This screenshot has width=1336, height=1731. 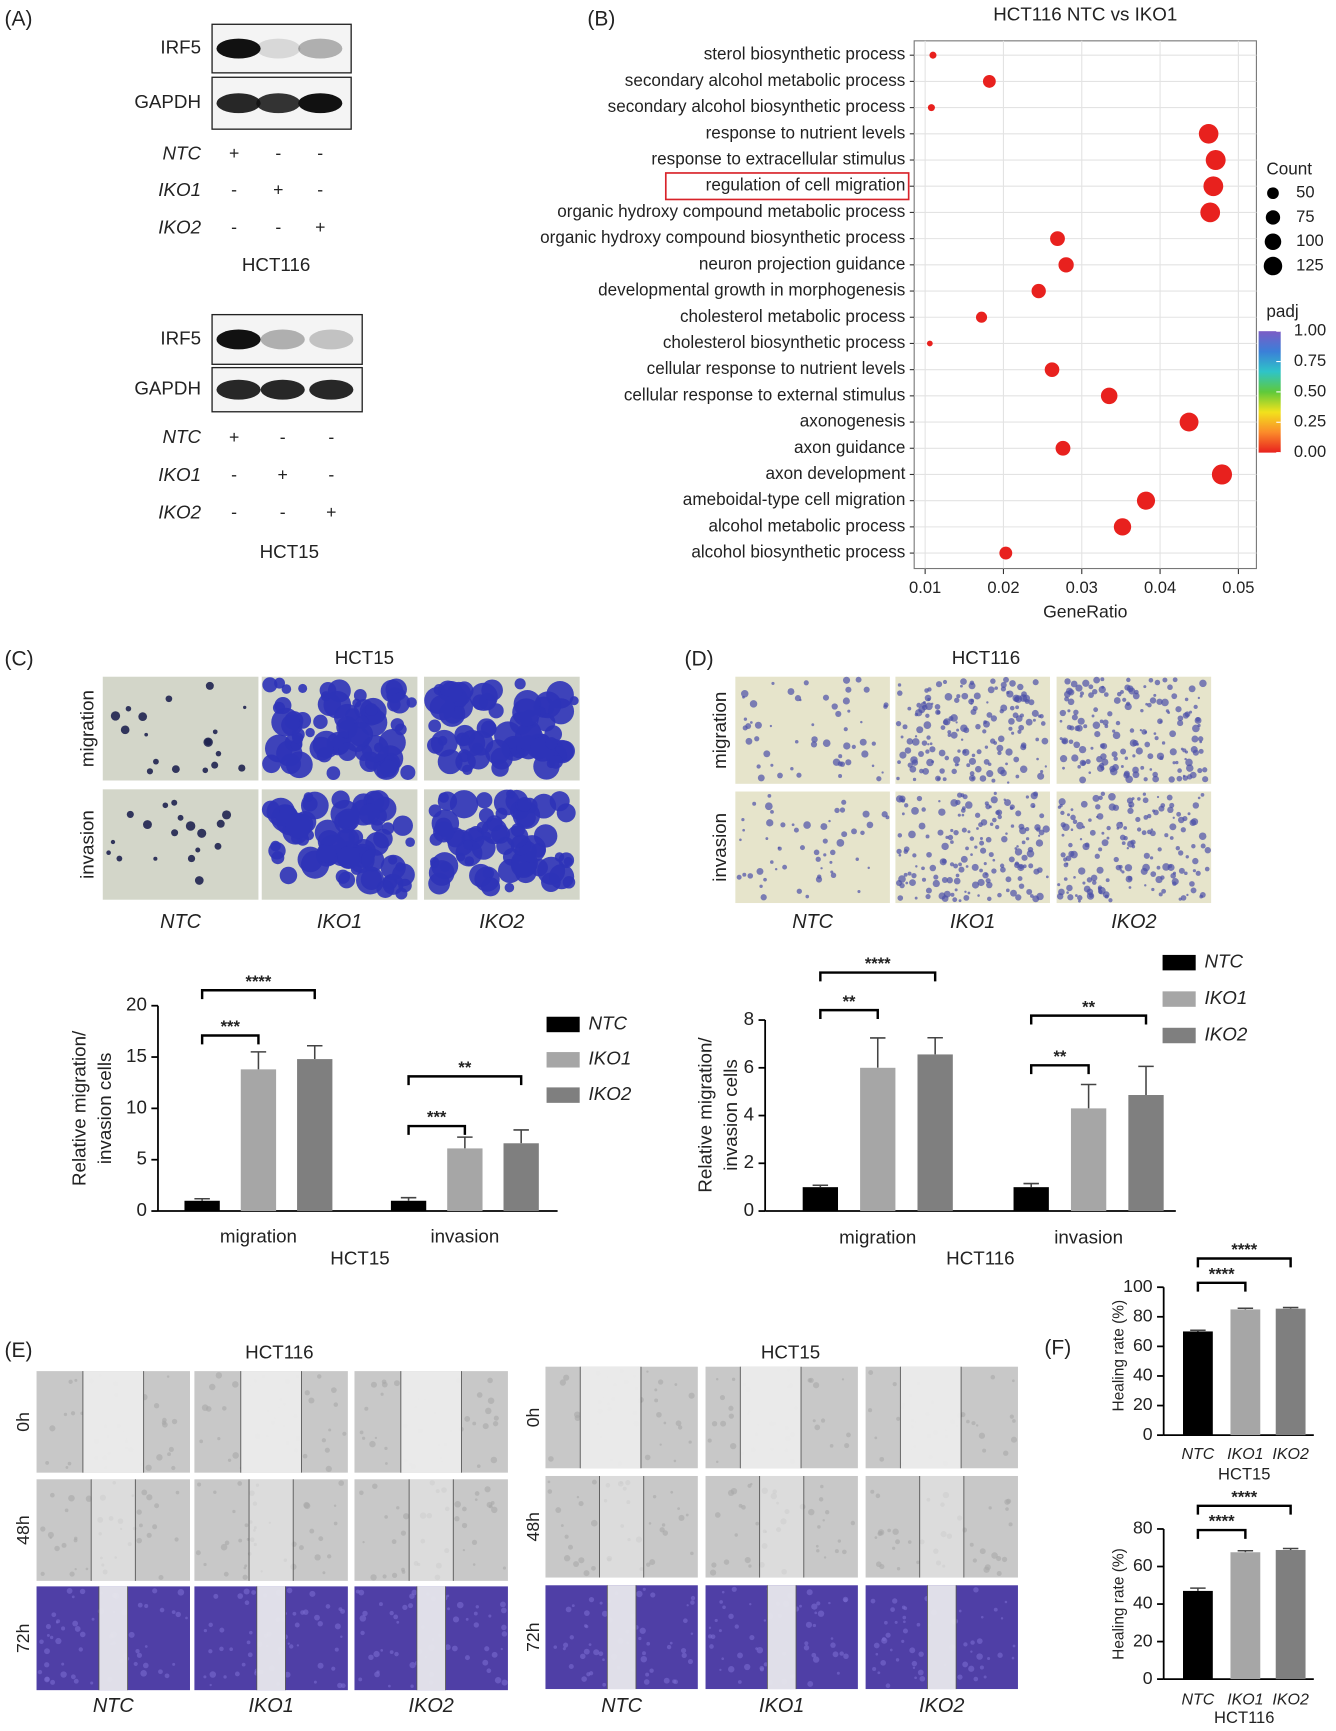 What do you see at coordinates (1138, 1286) in the screenshot?
I see `y-tick-label: 100` at bounding box center [1138, 1286].